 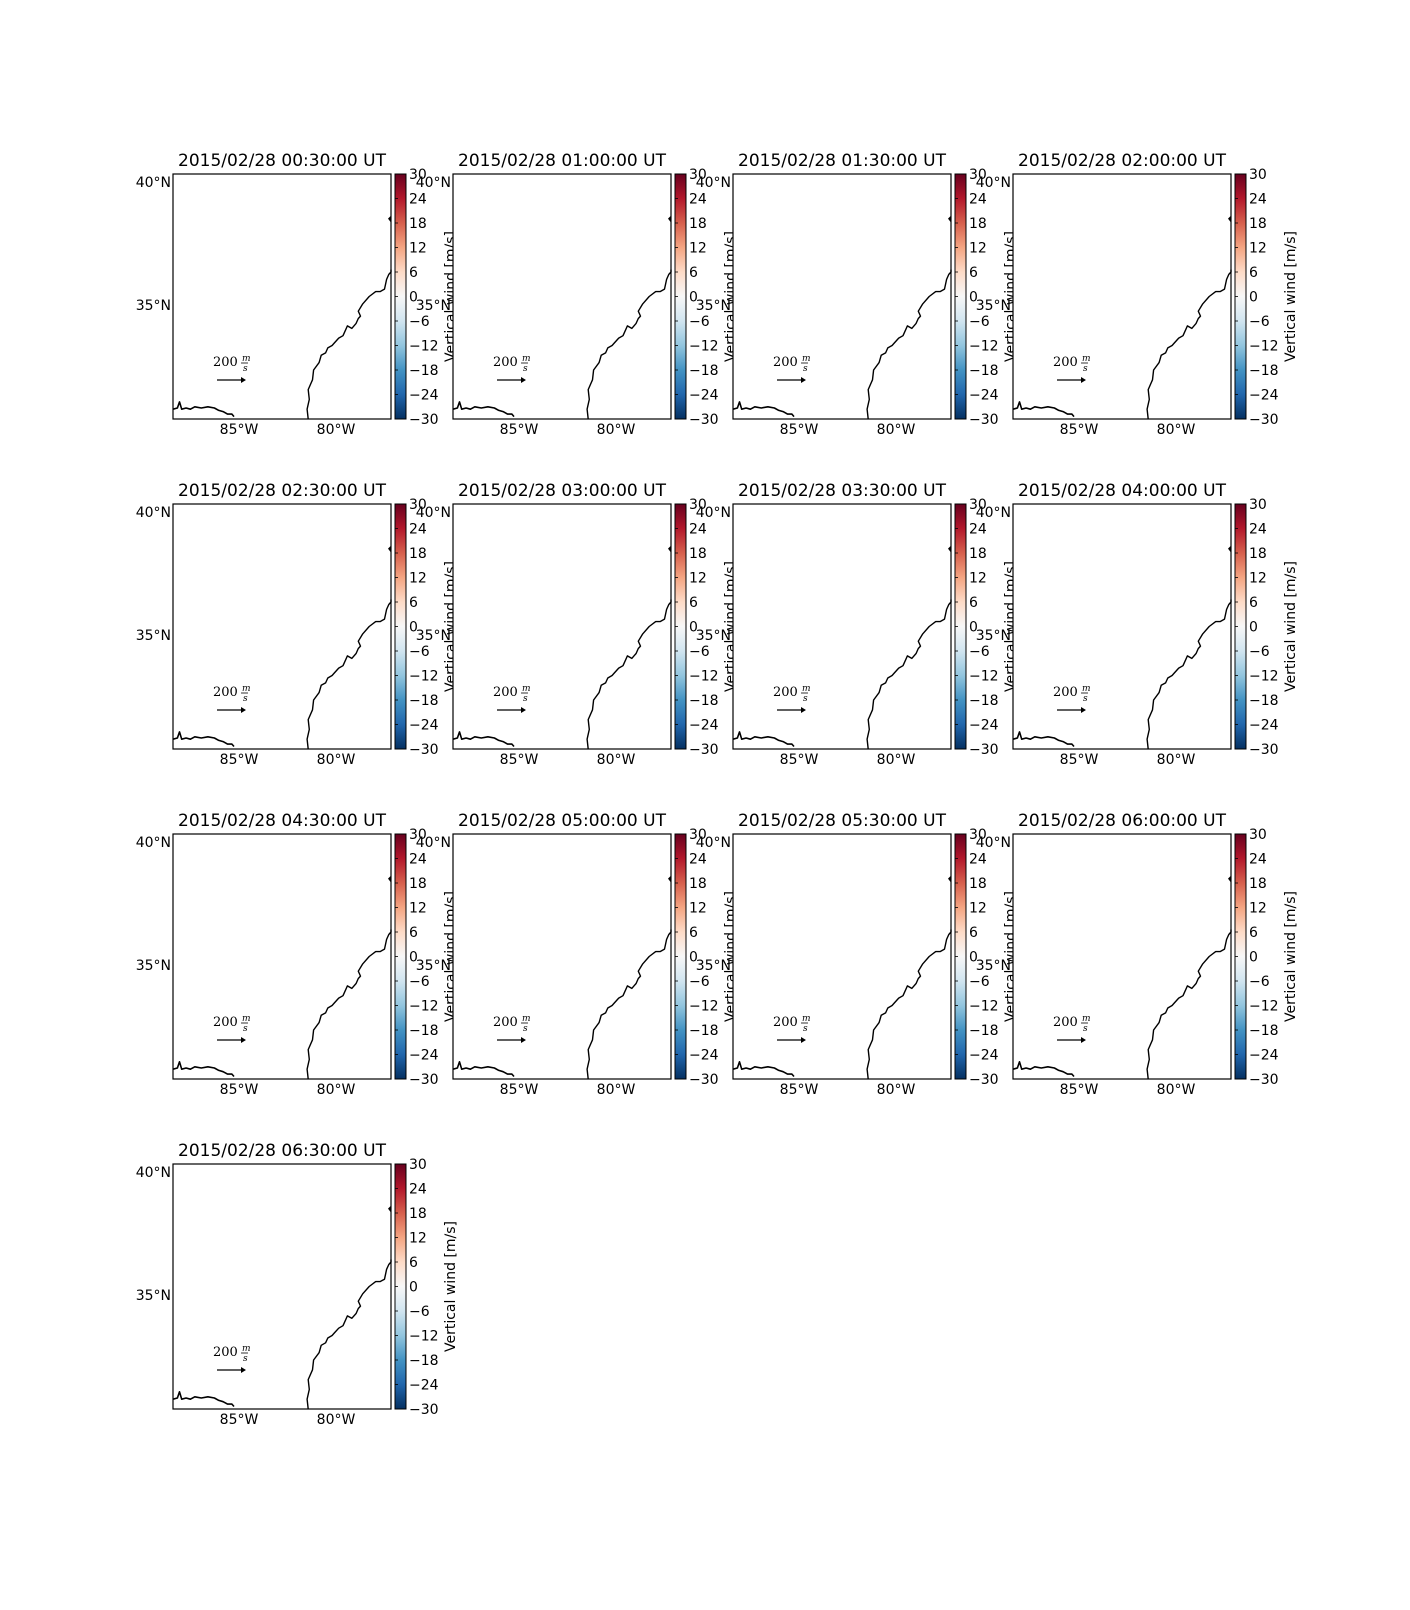 I want to click on colorbar-label: Vertical wind [m/s], so click(x=1291, y=626).